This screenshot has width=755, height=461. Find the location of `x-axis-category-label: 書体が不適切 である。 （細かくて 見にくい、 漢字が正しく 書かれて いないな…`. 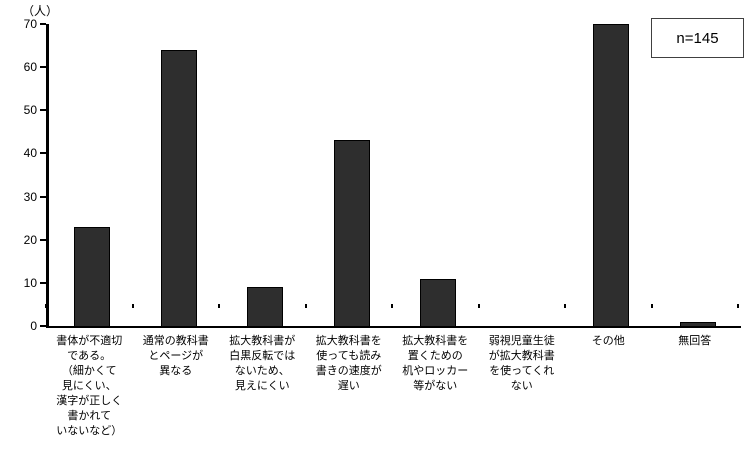

x-axis-category-label: 書体が不適切 である。 （細かくて 見にくい、 漢字が正しく 書かれて いないな… is located at coordinates (89, 386).